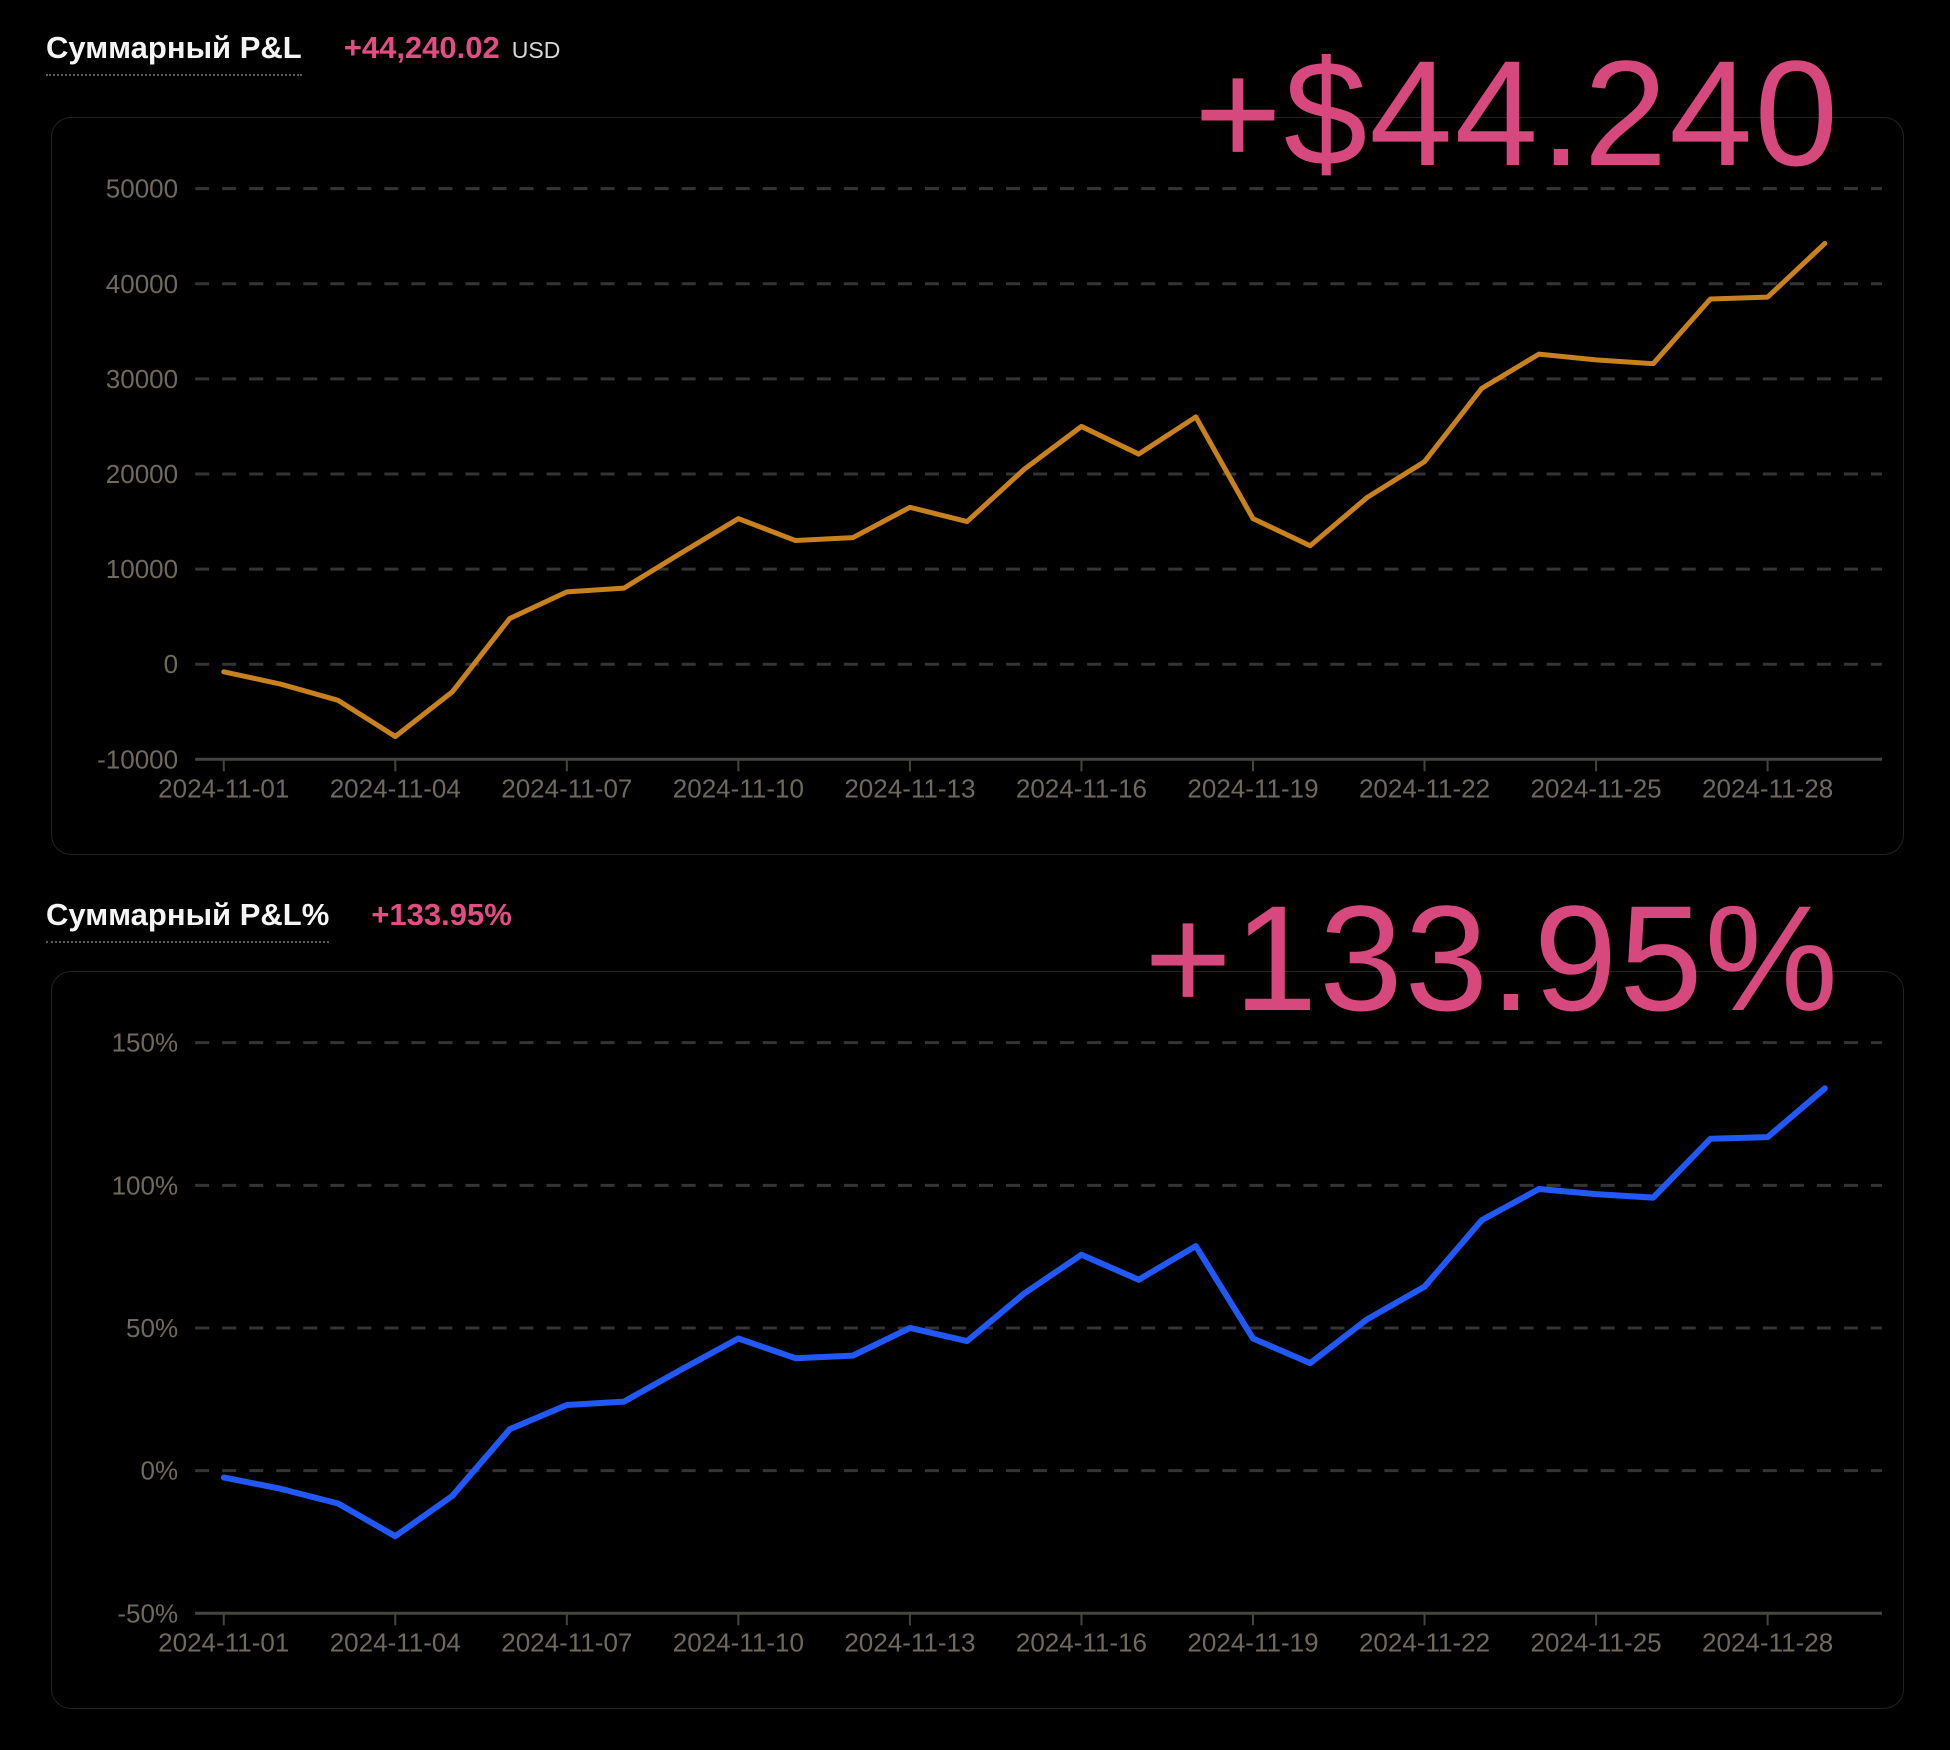 The width and height of the screenshot is (1950, 1750). What do you see at coordinates (536, 50) in the screenshot?
I see `pnl-usd-unit: USD` at bounding box center [536, 50].